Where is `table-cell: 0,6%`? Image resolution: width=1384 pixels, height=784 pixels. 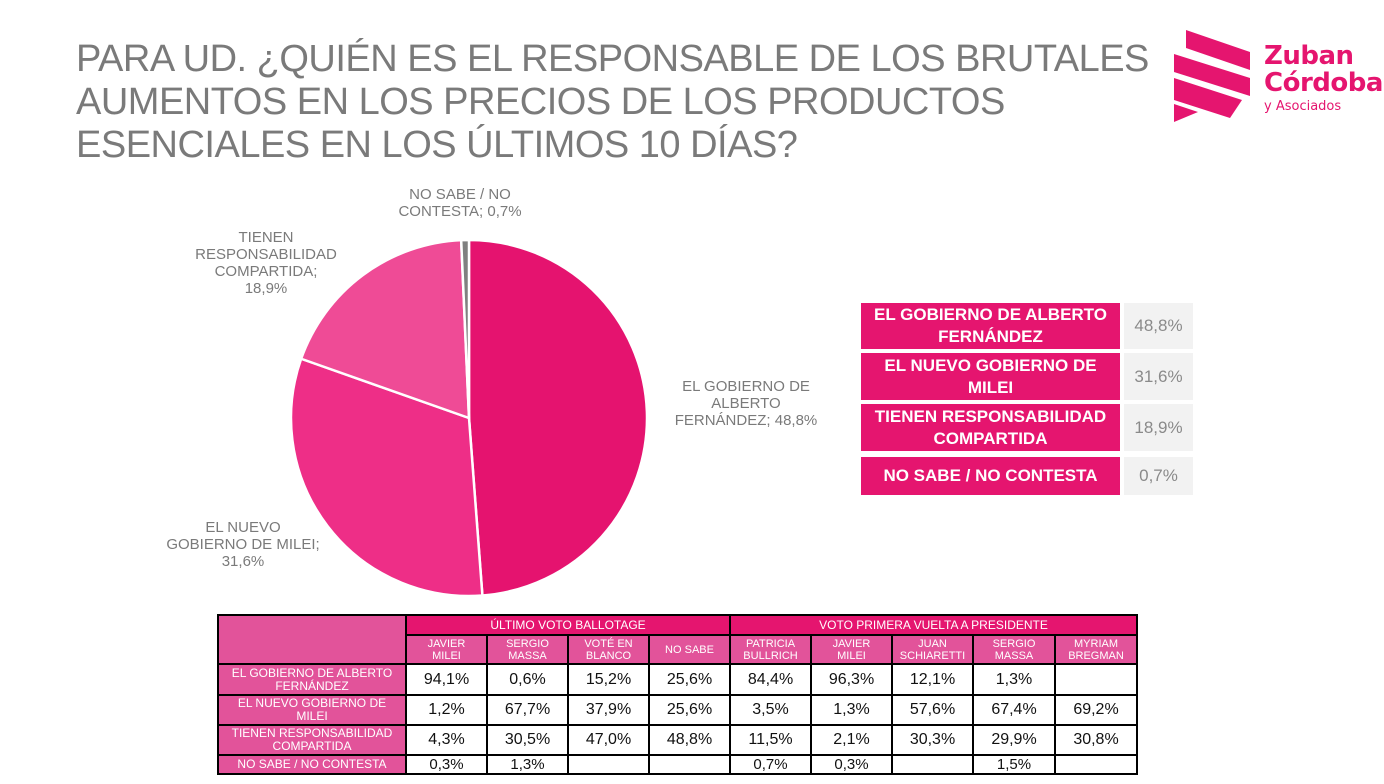 table-cell: 0,6% is located at coordinates (527, 679).